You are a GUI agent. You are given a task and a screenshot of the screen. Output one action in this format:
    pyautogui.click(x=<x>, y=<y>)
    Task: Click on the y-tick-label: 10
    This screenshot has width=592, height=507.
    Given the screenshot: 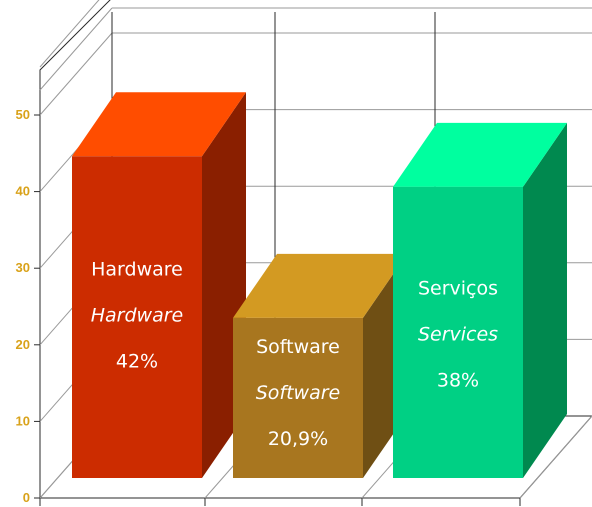 What is the action you would take?
    pyautogui.click(x=23, y=420)
    